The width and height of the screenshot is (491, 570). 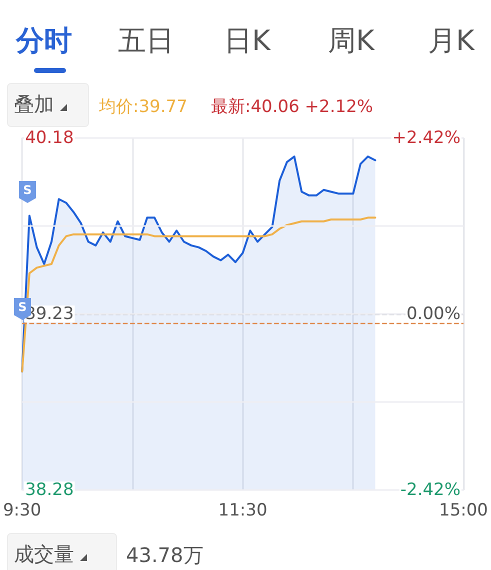 What do you see at coordinates (430, 490) in the screenshot?
I see `y2-tick-label: -2.42%` at bounding box center [430, 490].